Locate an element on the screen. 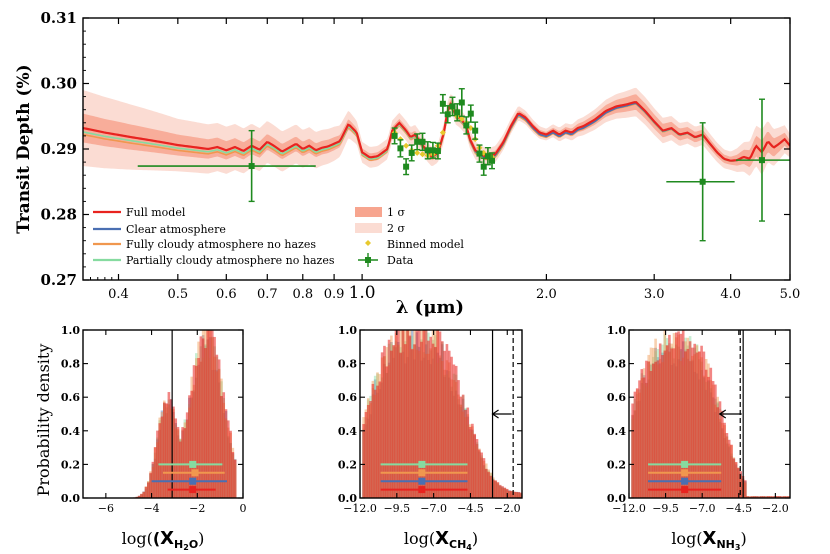 This screenshot has height=554, width=830. median-marker-cloudy is located at coordinates (194, 473).